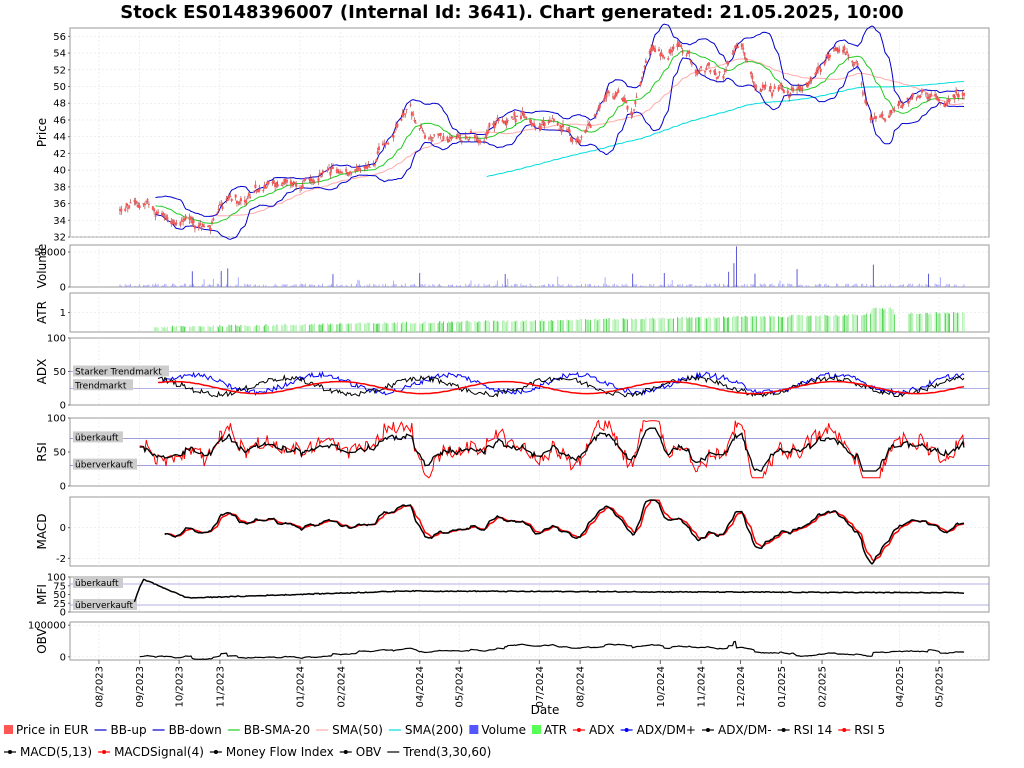  What do you see at coordinates (59, 104) in the screenshot?
I see `price-ytick-label: 48` at bounding box center [59, 104].